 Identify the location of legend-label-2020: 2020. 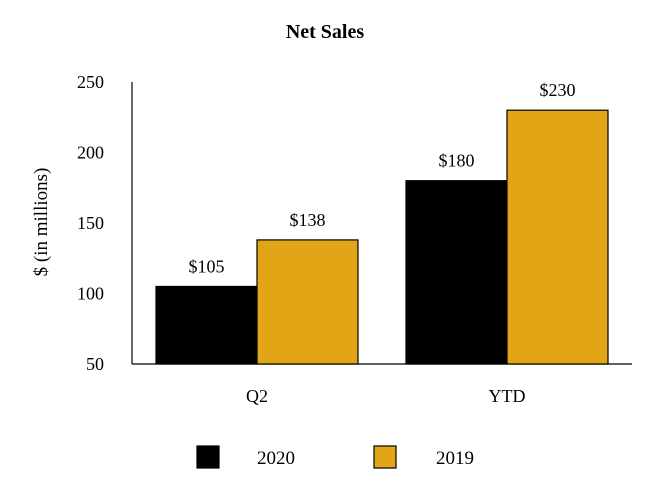
(276, 458).